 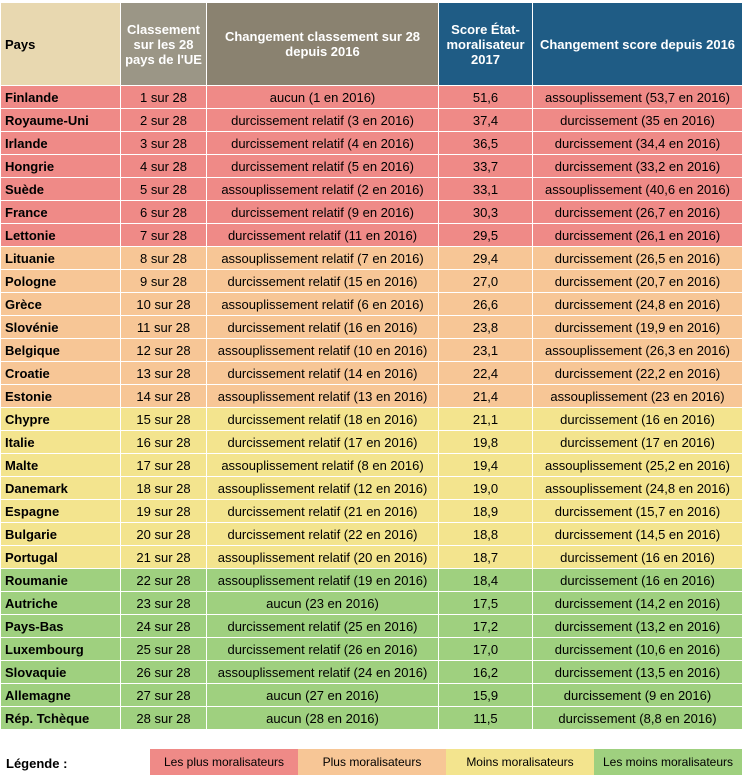 What do you see at coordinates (322, 672) in the screenshot?
I see `cell-rank-change: assouplissement relatif (24 en 2016)` at bounding box center [322, 672].